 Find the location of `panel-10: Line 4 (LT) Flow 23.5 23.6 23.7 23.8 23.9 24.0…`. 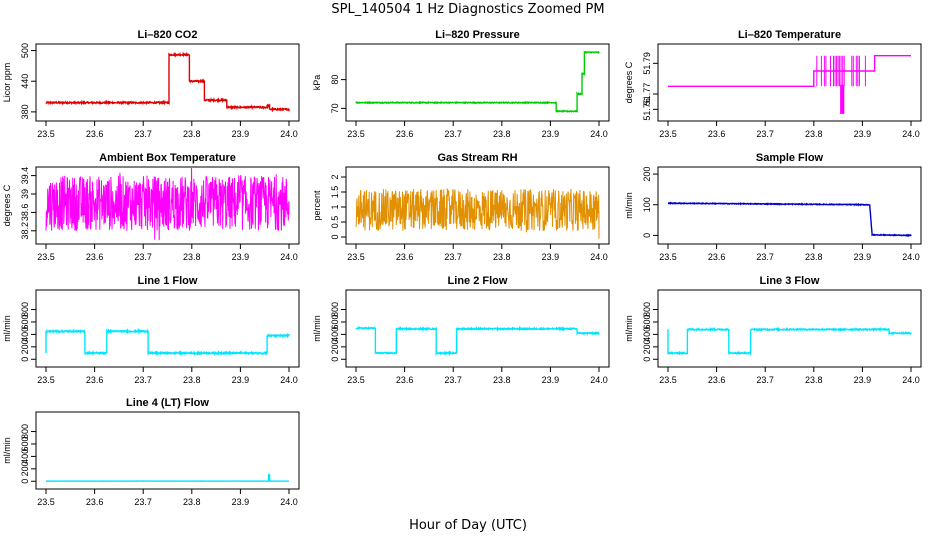

panel-10: Line 4 (LT) Flow 23.5 23.6 23.7 23.8 23.9 24.0… is located at coordinates (151, 452).